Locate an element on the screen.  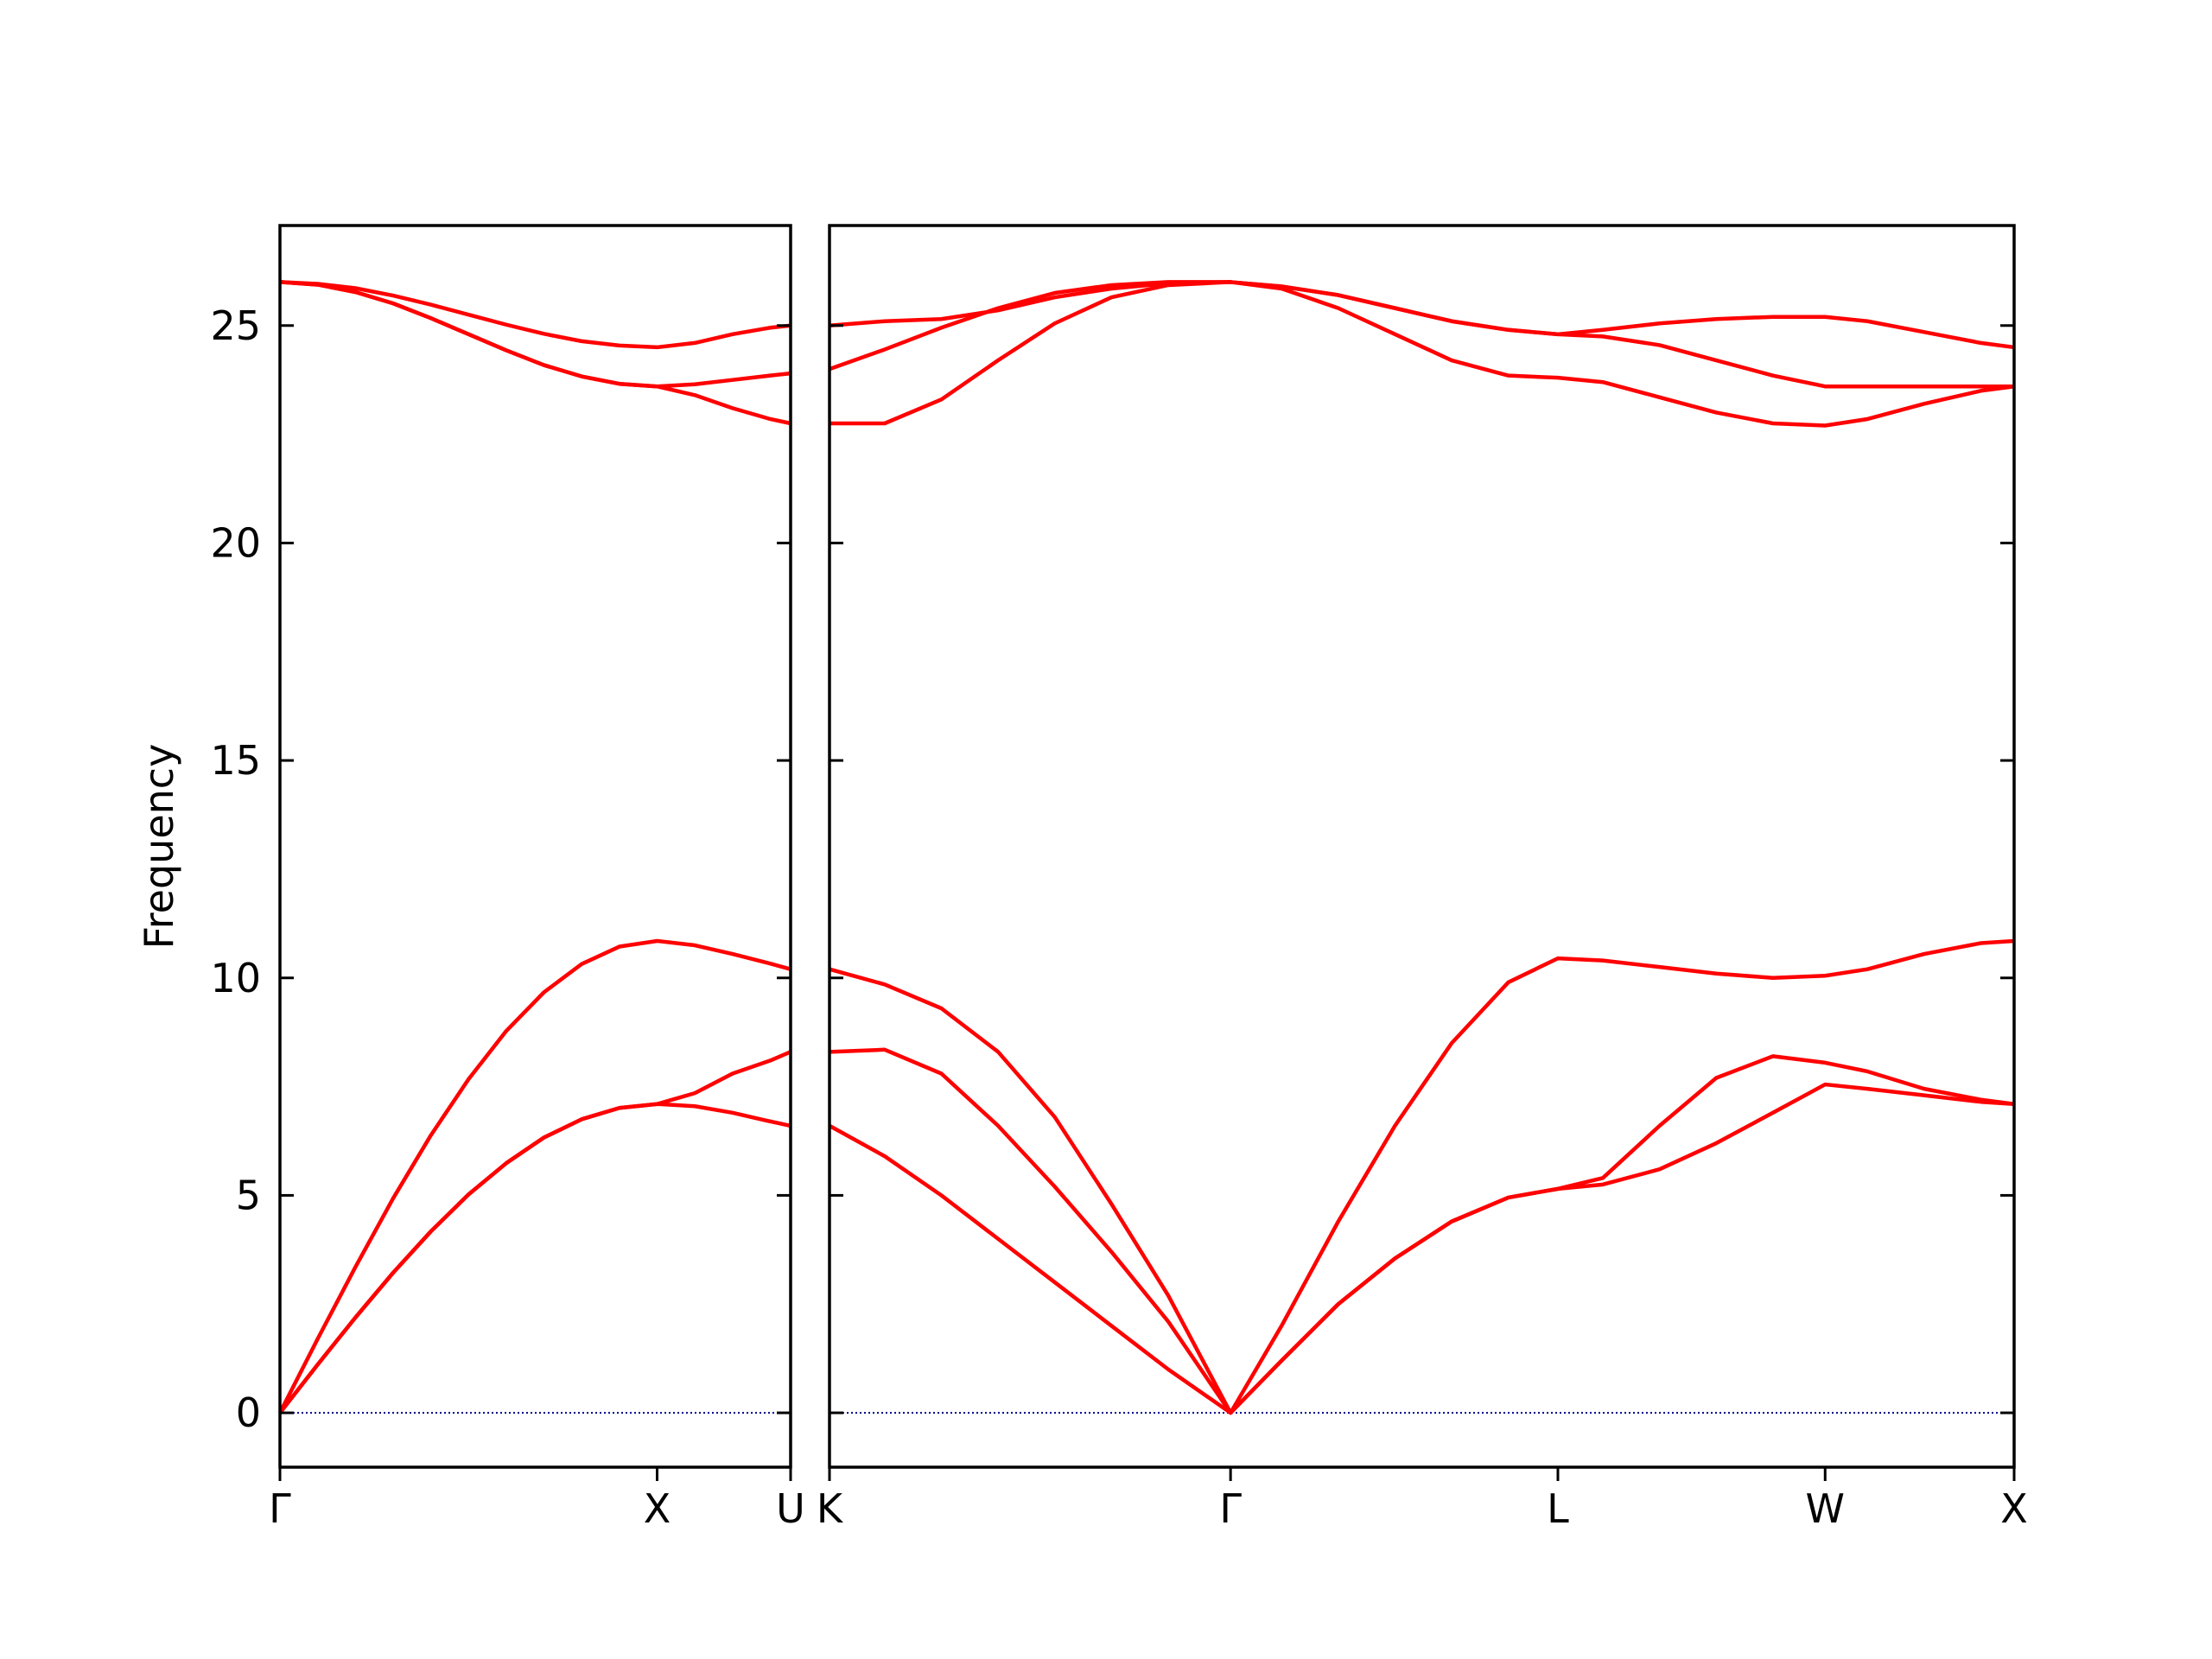
y-axis-label: Frequency is located at coordinates (159, 847).